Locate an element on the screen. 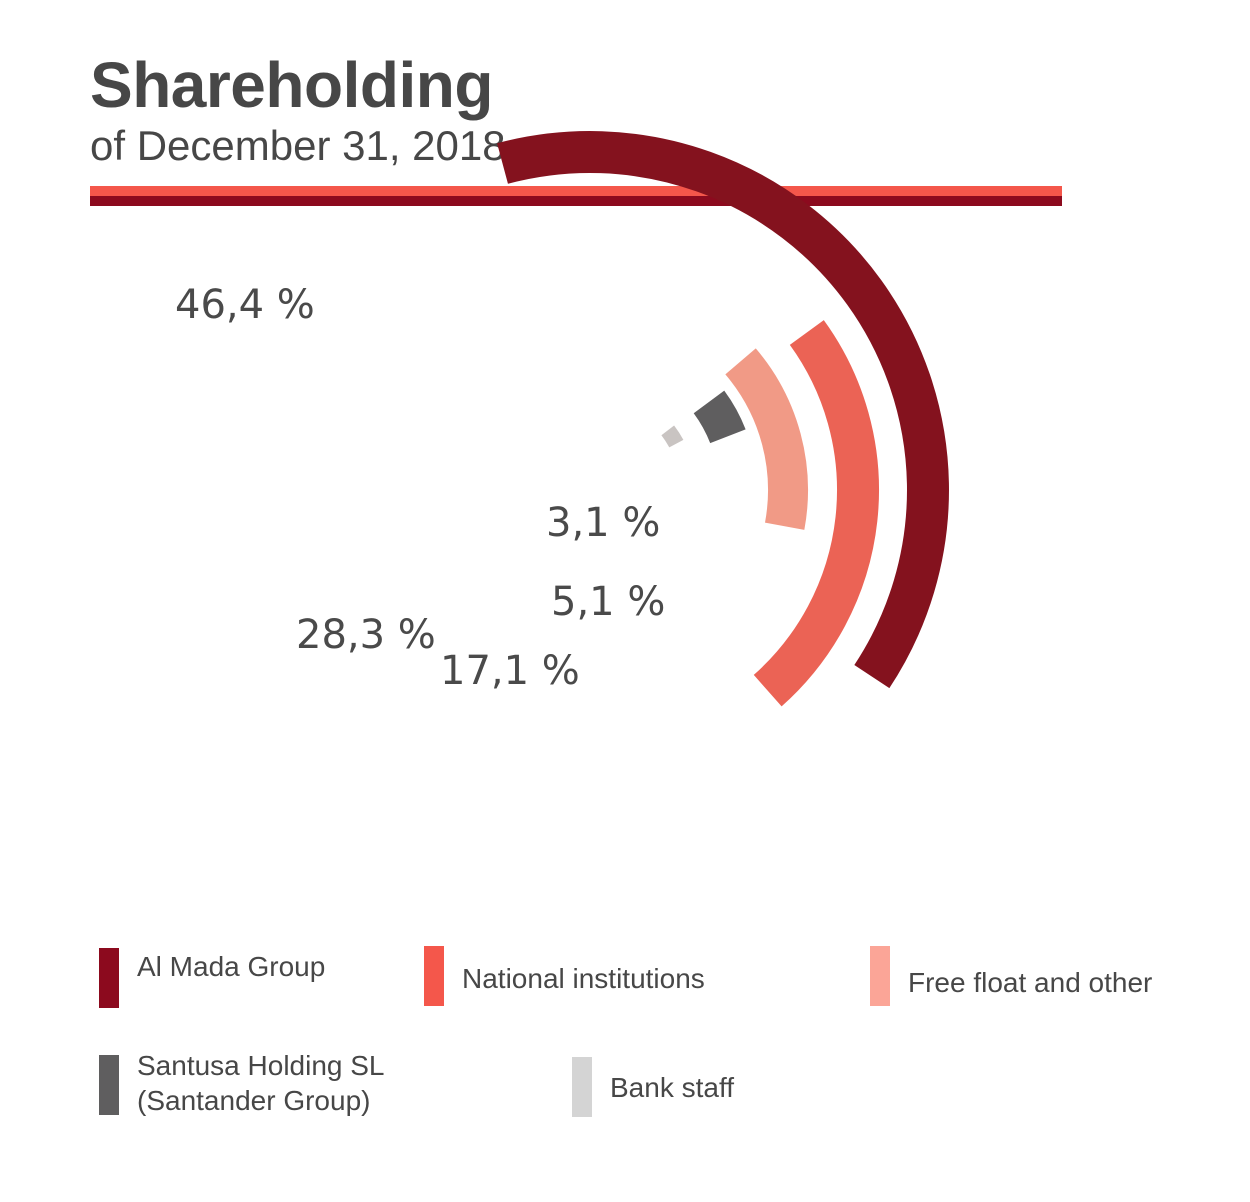 Image resolution: width=1250 pixels, height=1202 pixels. legend-item-national-institutions: National institutions is located at coordinates (564, 976).